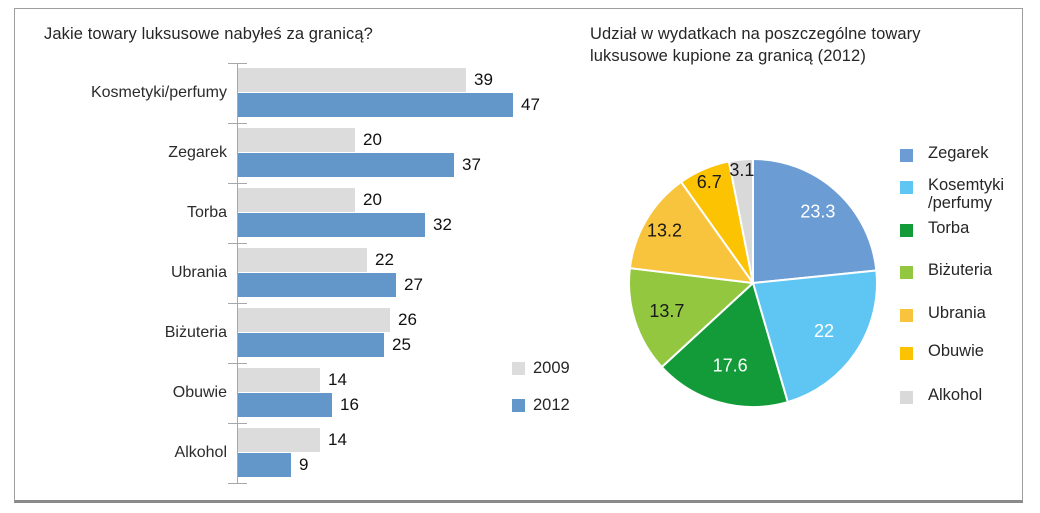  What do you see at coordinates (551, 368) in the screenshot?
I see `bar-legend-label-2009: 2009` at bounding box center [551, 368].